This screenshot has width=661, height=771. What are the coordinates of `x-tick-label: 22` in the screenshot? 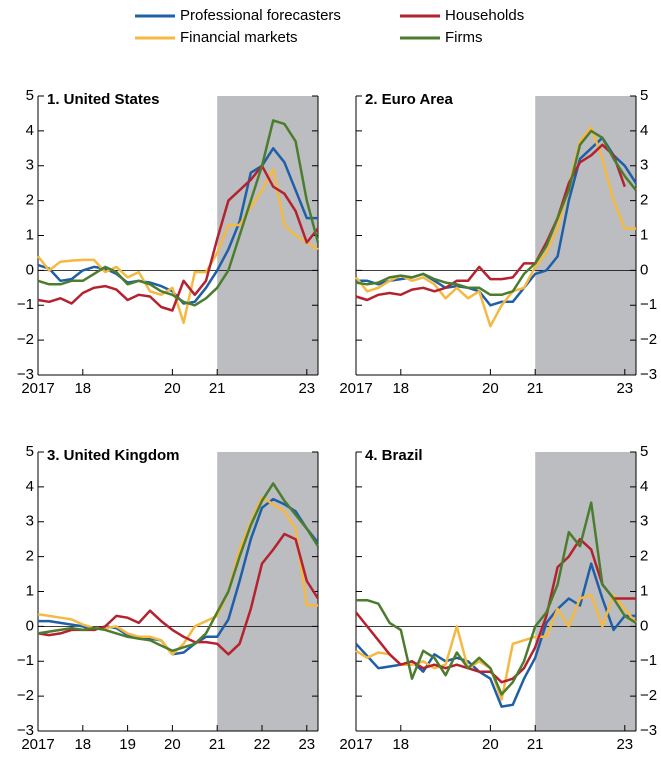 It's located at (262, 744).